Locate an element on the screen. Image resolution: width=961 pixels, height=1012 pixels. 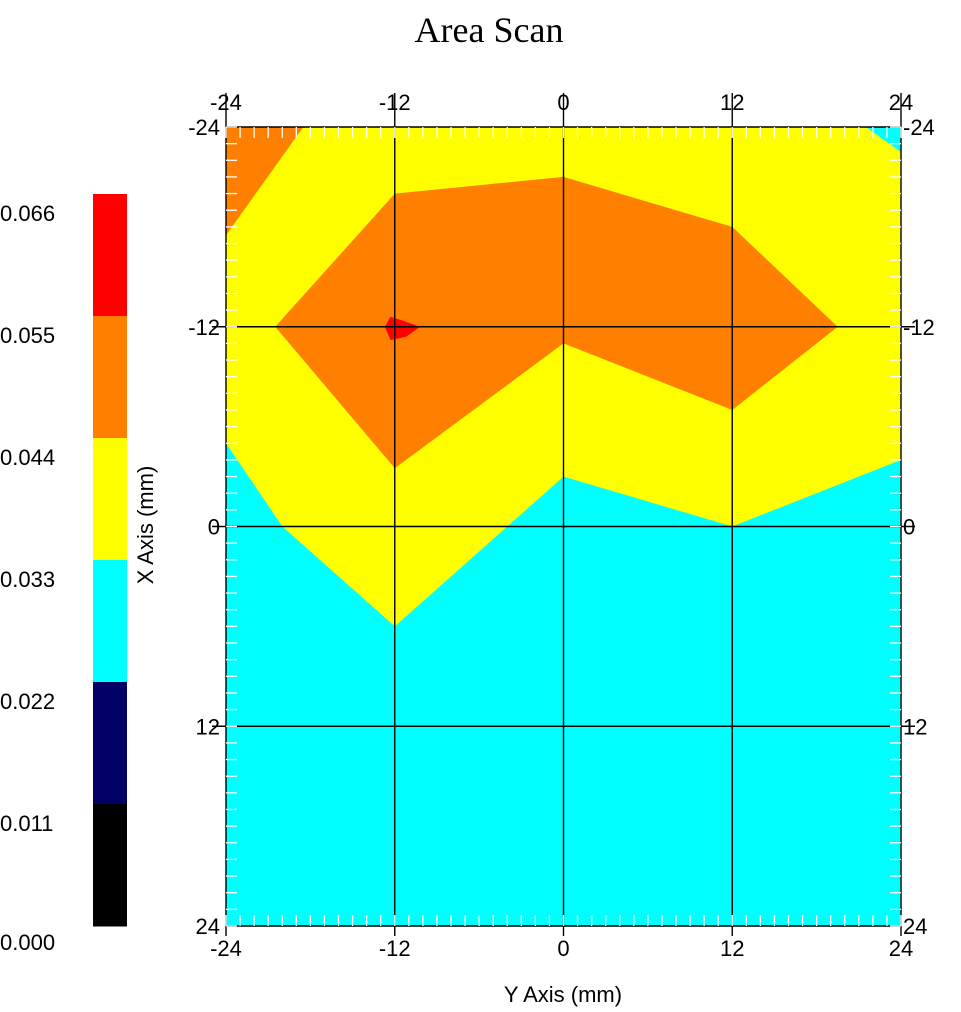
y-tick-label-right: 12 is located at coordinates (915, 726).